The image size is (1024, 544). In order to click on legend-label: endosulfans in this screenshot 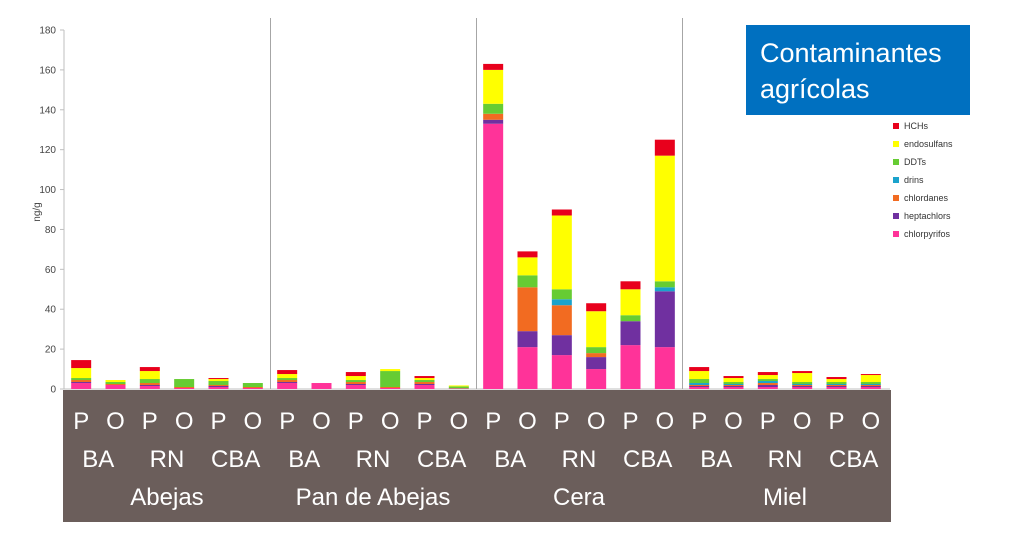, I will do `click(928, 144)`.